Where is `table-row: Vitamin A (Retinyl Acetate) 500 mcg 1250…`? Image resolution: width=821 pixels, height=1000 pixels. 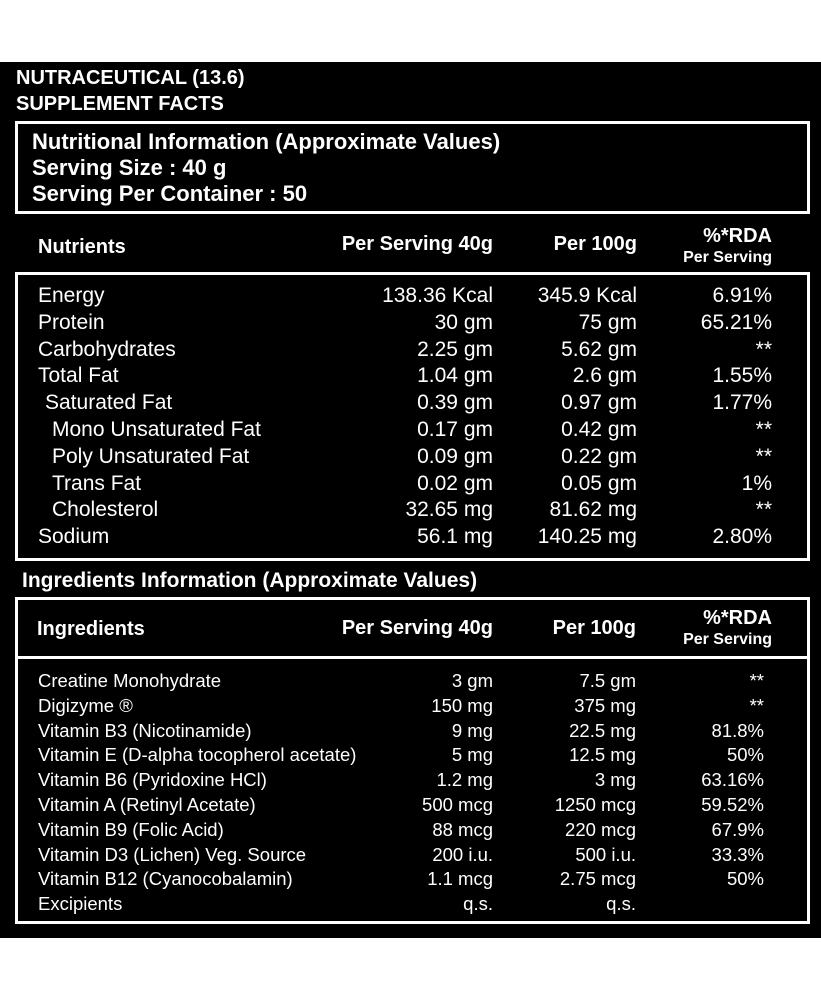
table-row: Vitamin A (Retinyl Acetate) 500 mcg 1250… is located at coordinates (410, 805).